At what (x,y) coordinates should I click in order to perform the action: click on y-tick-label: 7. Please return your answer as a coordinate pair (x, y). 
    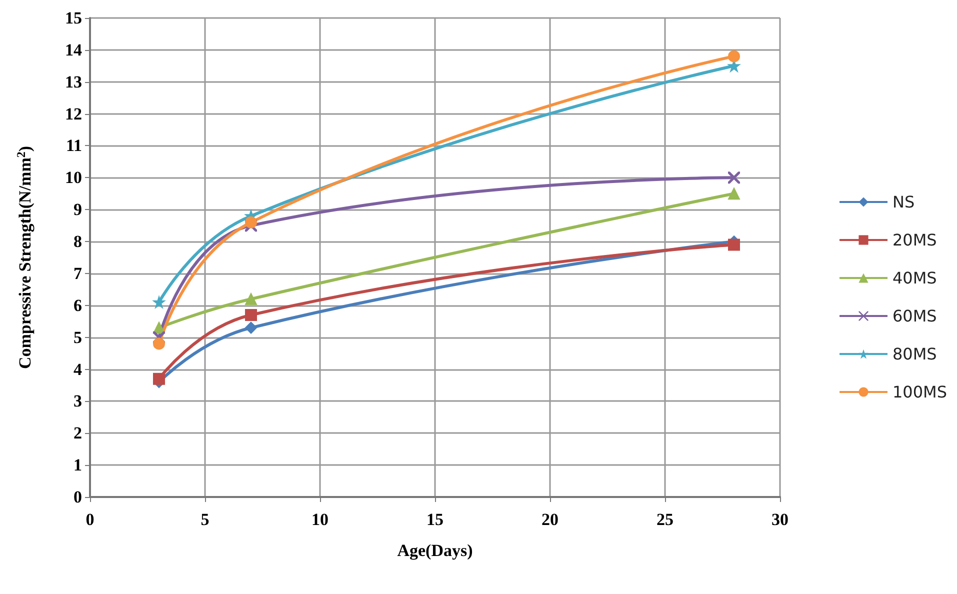
    Looking at the image, I should click on (78, 273).